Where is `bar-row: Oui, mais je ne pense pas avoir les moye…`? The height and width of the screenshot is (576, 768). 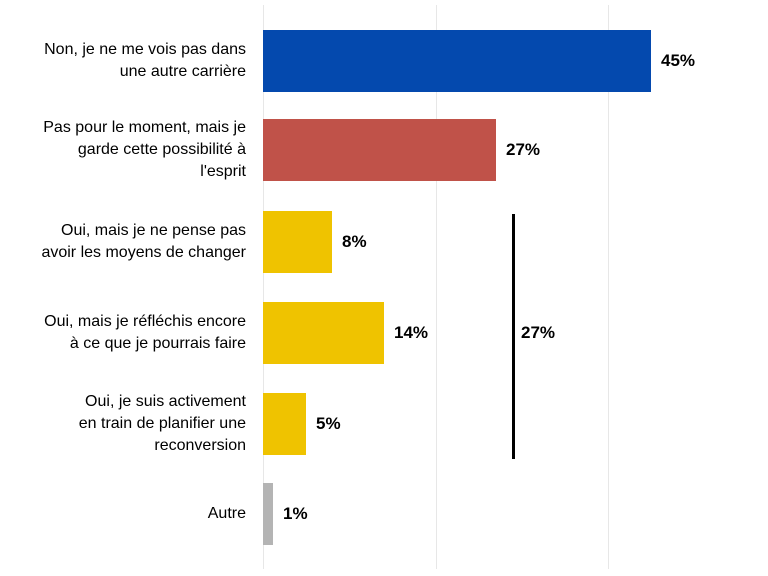 bar-row: Oui, mais je ne pense pas avoir les moye… is located at coordinates (384, 242).